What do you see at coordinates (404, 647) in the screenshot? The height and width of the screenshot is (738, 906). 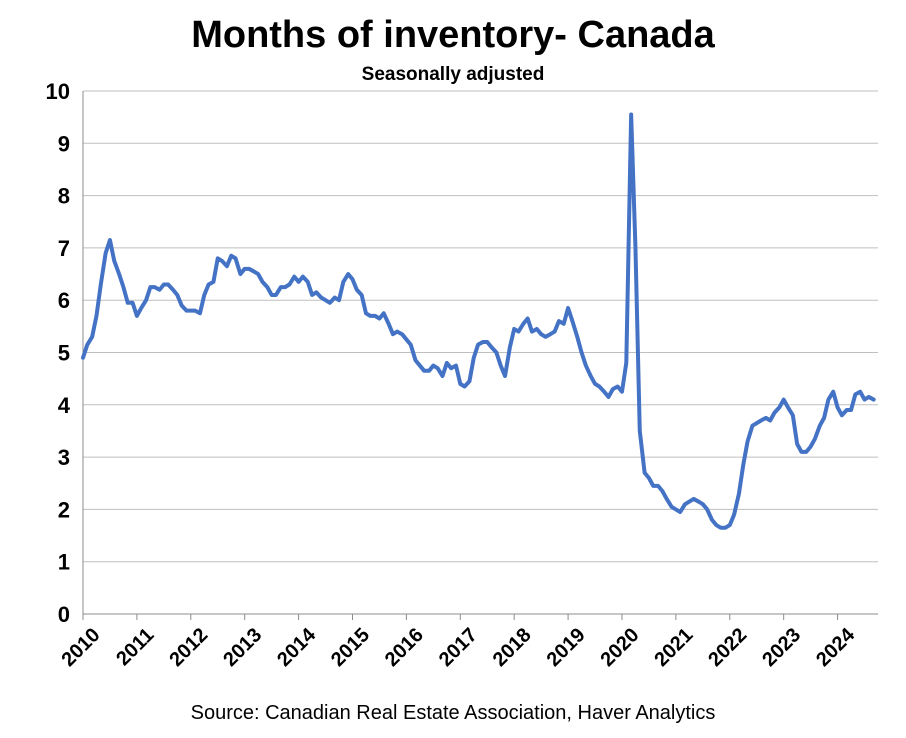 I see `x-tick-label: 2016` at bounding box center [404, 647].